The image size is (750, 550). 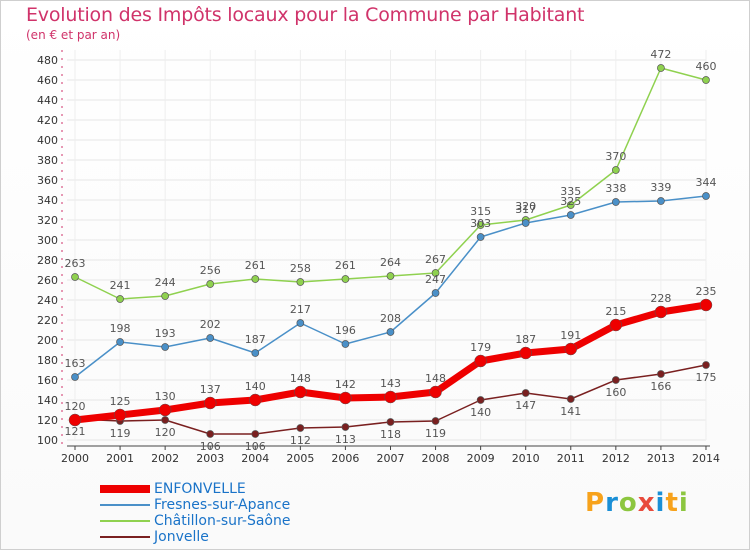 What do you see at coordinates (47, 200) in the screenshot?
I see `y-tick-label: 340` at bounding box center [47, 200].